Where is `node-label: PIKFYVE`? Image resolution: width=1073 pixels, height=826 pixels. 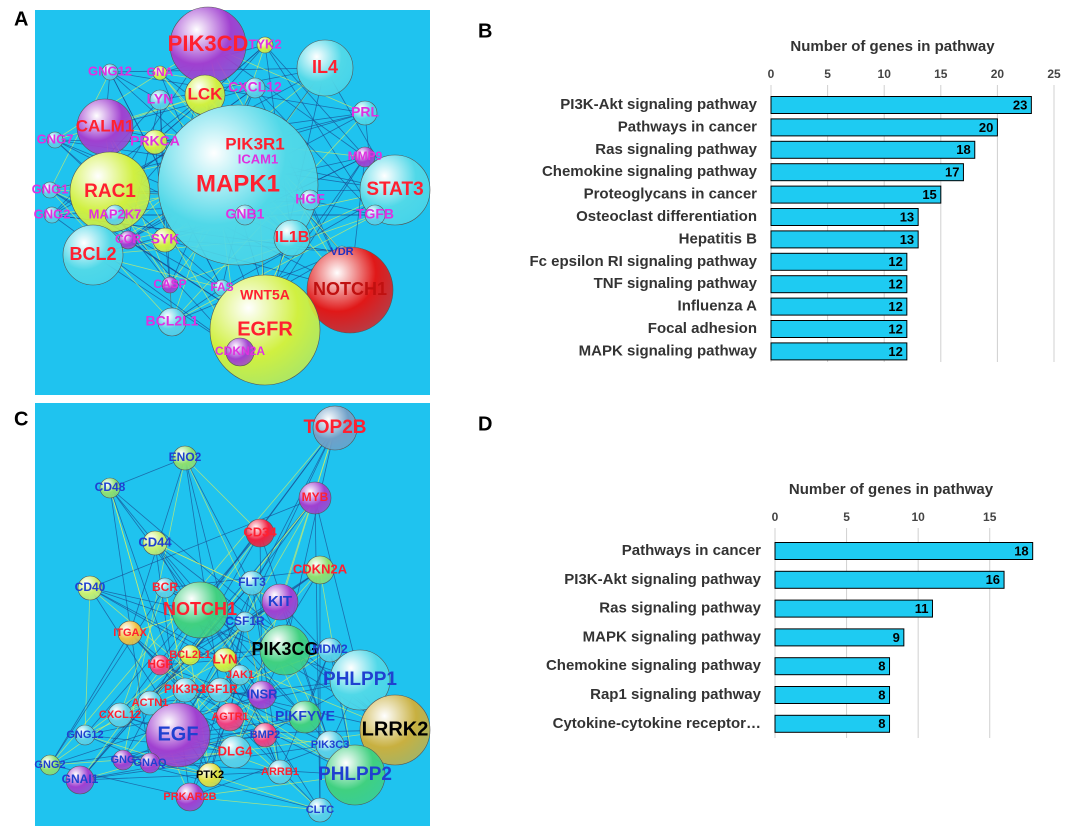
node-label: PIKFYVE is located at coordinates (305, 716).